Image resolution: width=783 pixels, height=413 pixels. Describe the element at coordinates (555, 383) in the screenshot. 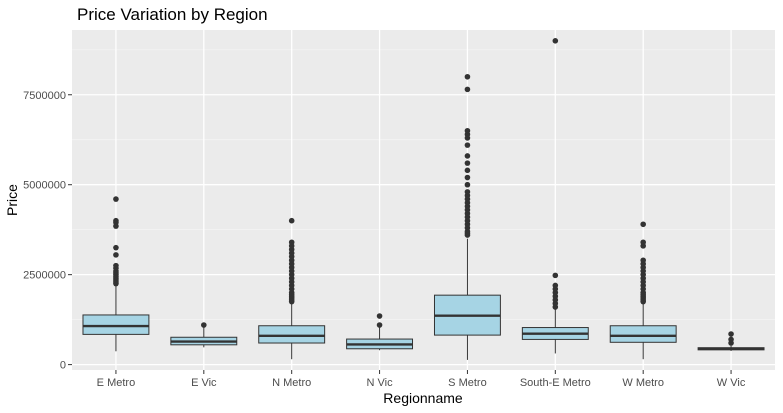

I see `x-tick-label: South-E Metro` at that location.